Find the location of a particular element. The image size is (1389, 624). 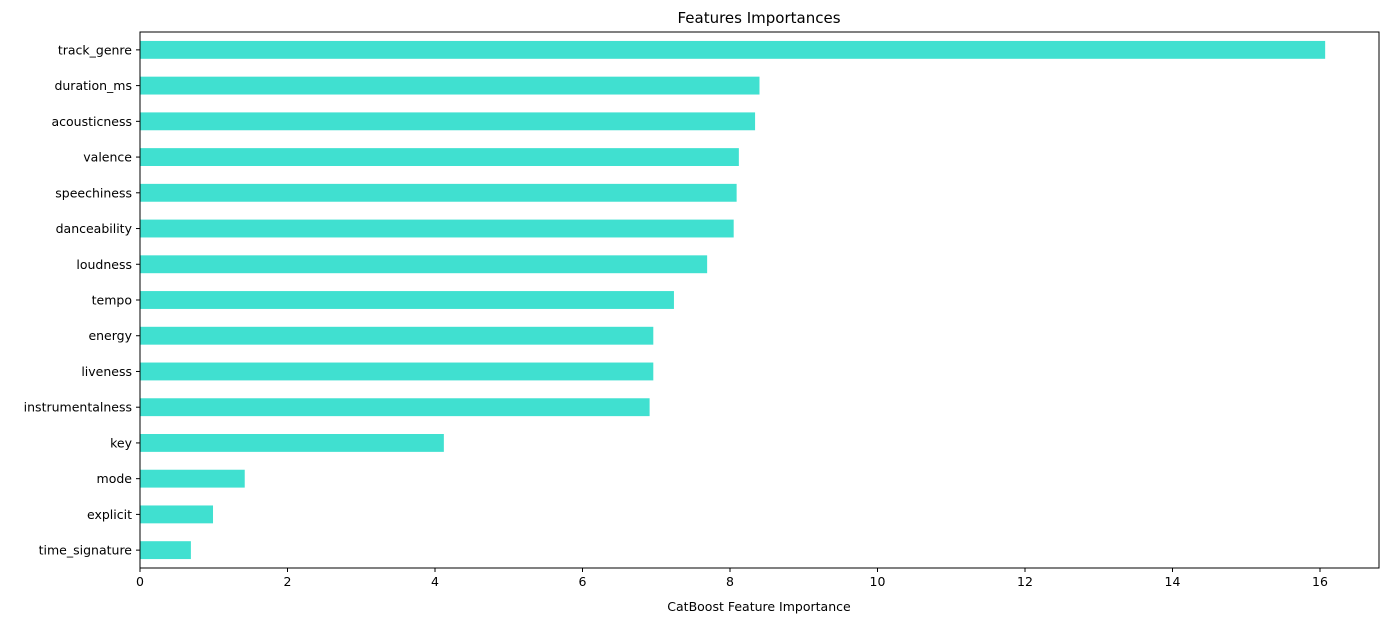

x-tick-label: 0 is located at coordinates (140, 581).